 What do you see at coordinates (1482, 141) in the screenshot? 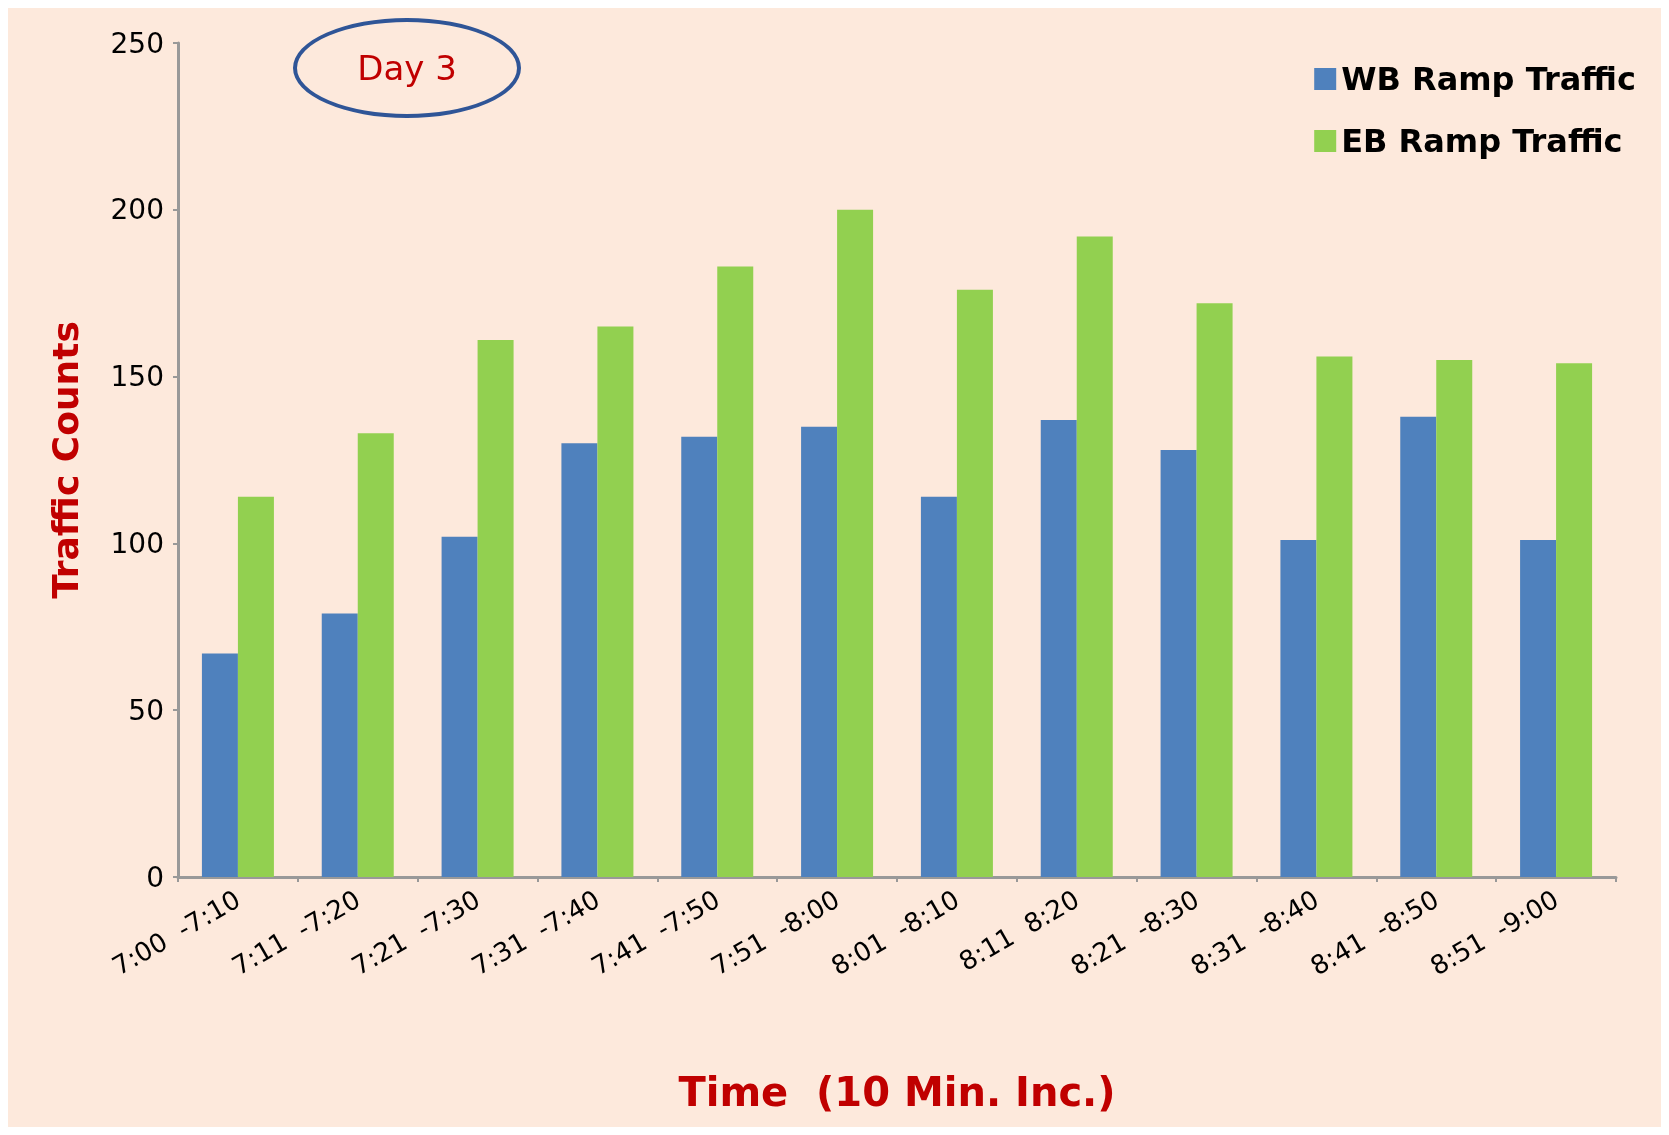
I see `legend-label: EB Ramp Traffic` at bounding box center [1482, 141].